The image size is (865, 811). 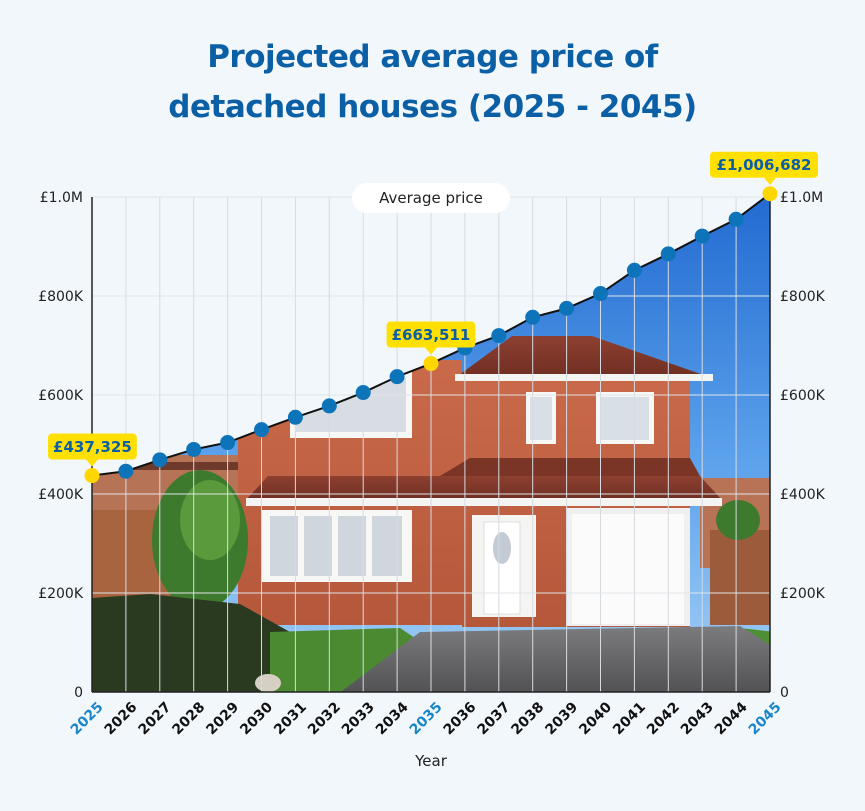 What do you see at coordinates (61, 297) in the screenshot?
I see `y-tick-label-left: £800K` at bounding box center [61, 297].